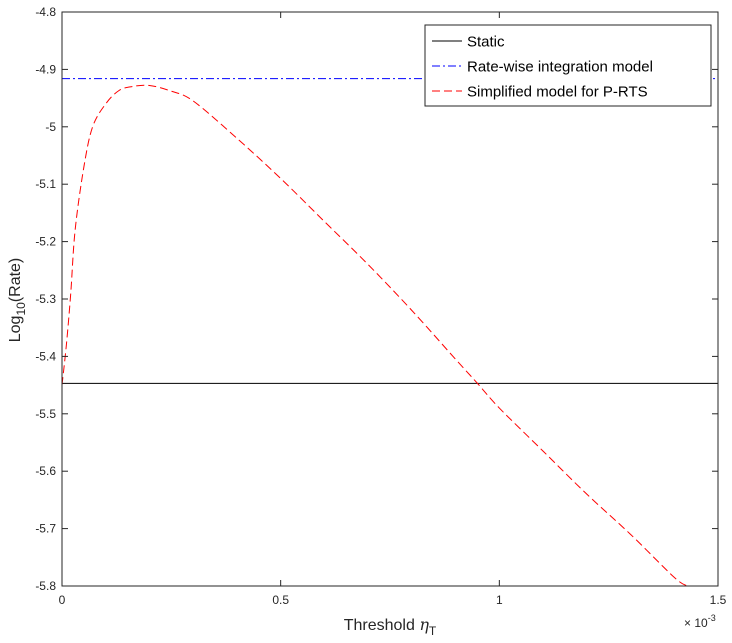 The height and width of the screenshot is (643, 732). Describe the element at coordinates (17, 300) in the screenshot. I see `y-axis-label: Log10(Rate)` at that location.